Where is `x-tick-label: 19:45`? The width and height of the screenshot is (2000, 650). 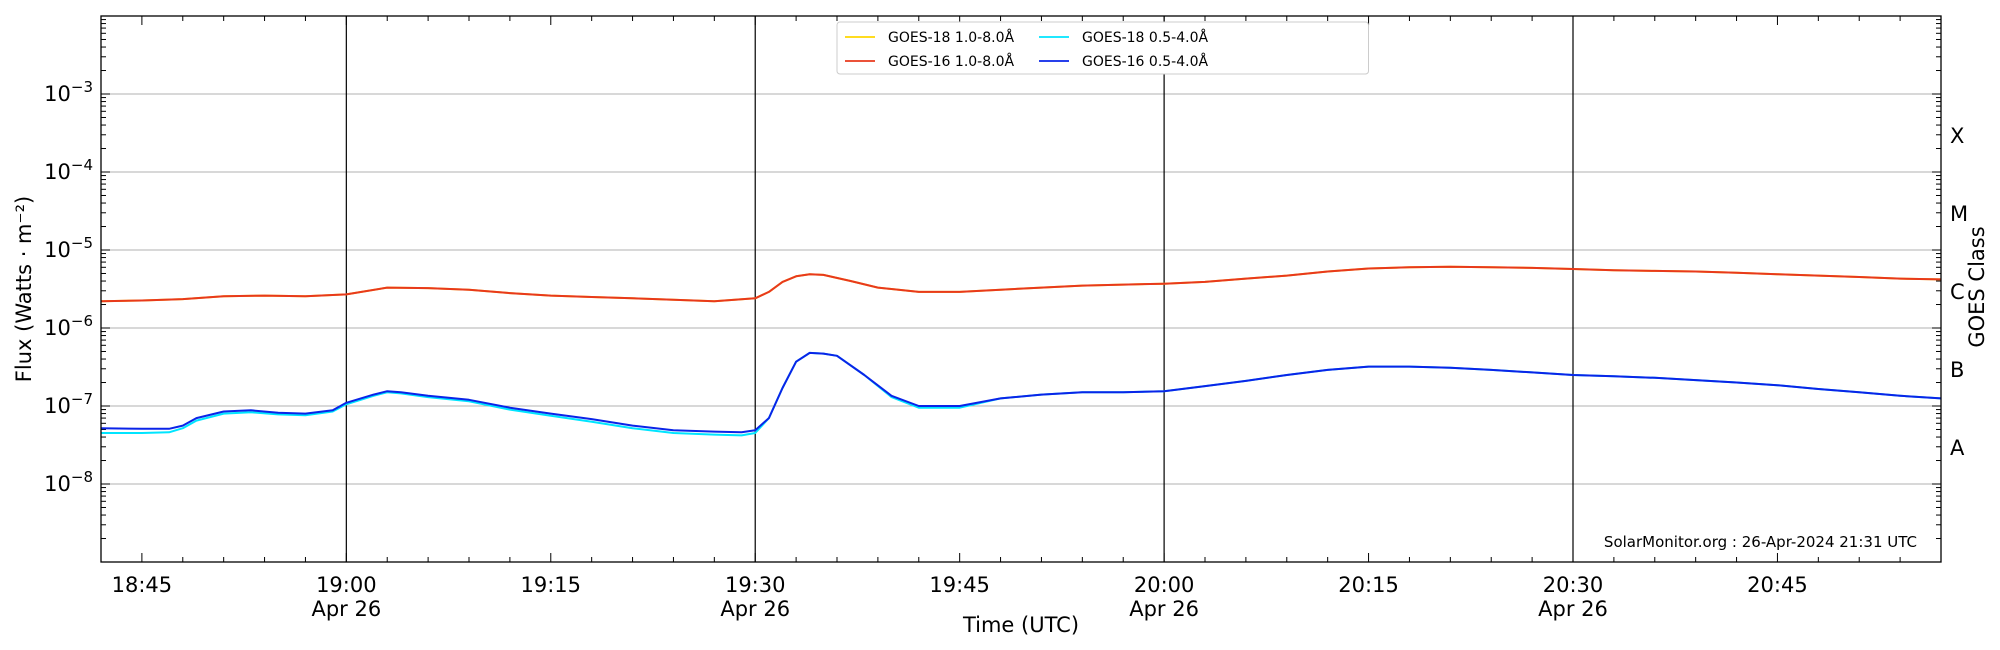 x-tick-label: 19:45 is located at coordinates (959, 585).